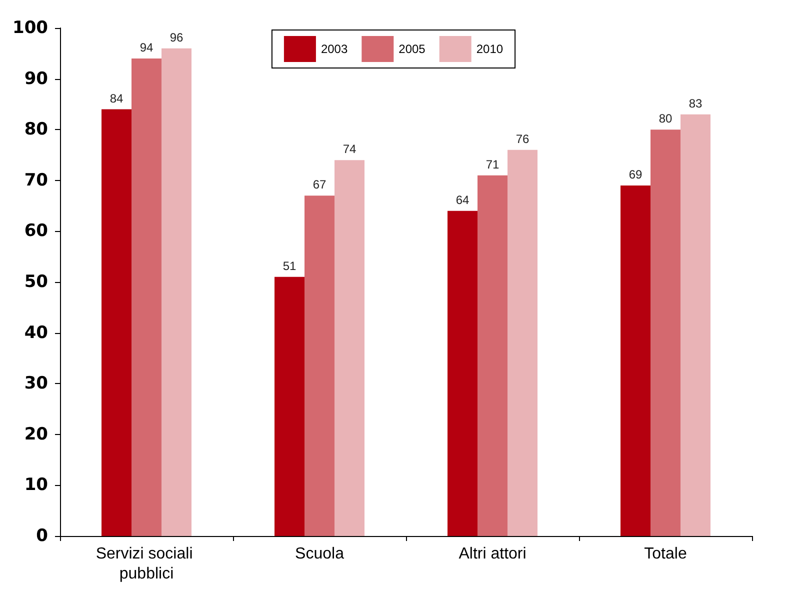 The image size is (787, 589). What do you see at coordinates (36, 231) in the screenshot?
I see `y-tick-label: 60` at bounding box center [36, 231].